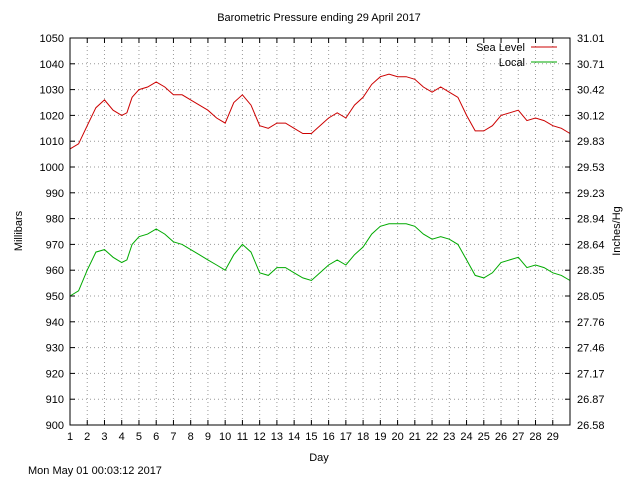  Describe the element at coordinates (466, 437) in the screenshot. I see `x-tick-label: 24` at that location.